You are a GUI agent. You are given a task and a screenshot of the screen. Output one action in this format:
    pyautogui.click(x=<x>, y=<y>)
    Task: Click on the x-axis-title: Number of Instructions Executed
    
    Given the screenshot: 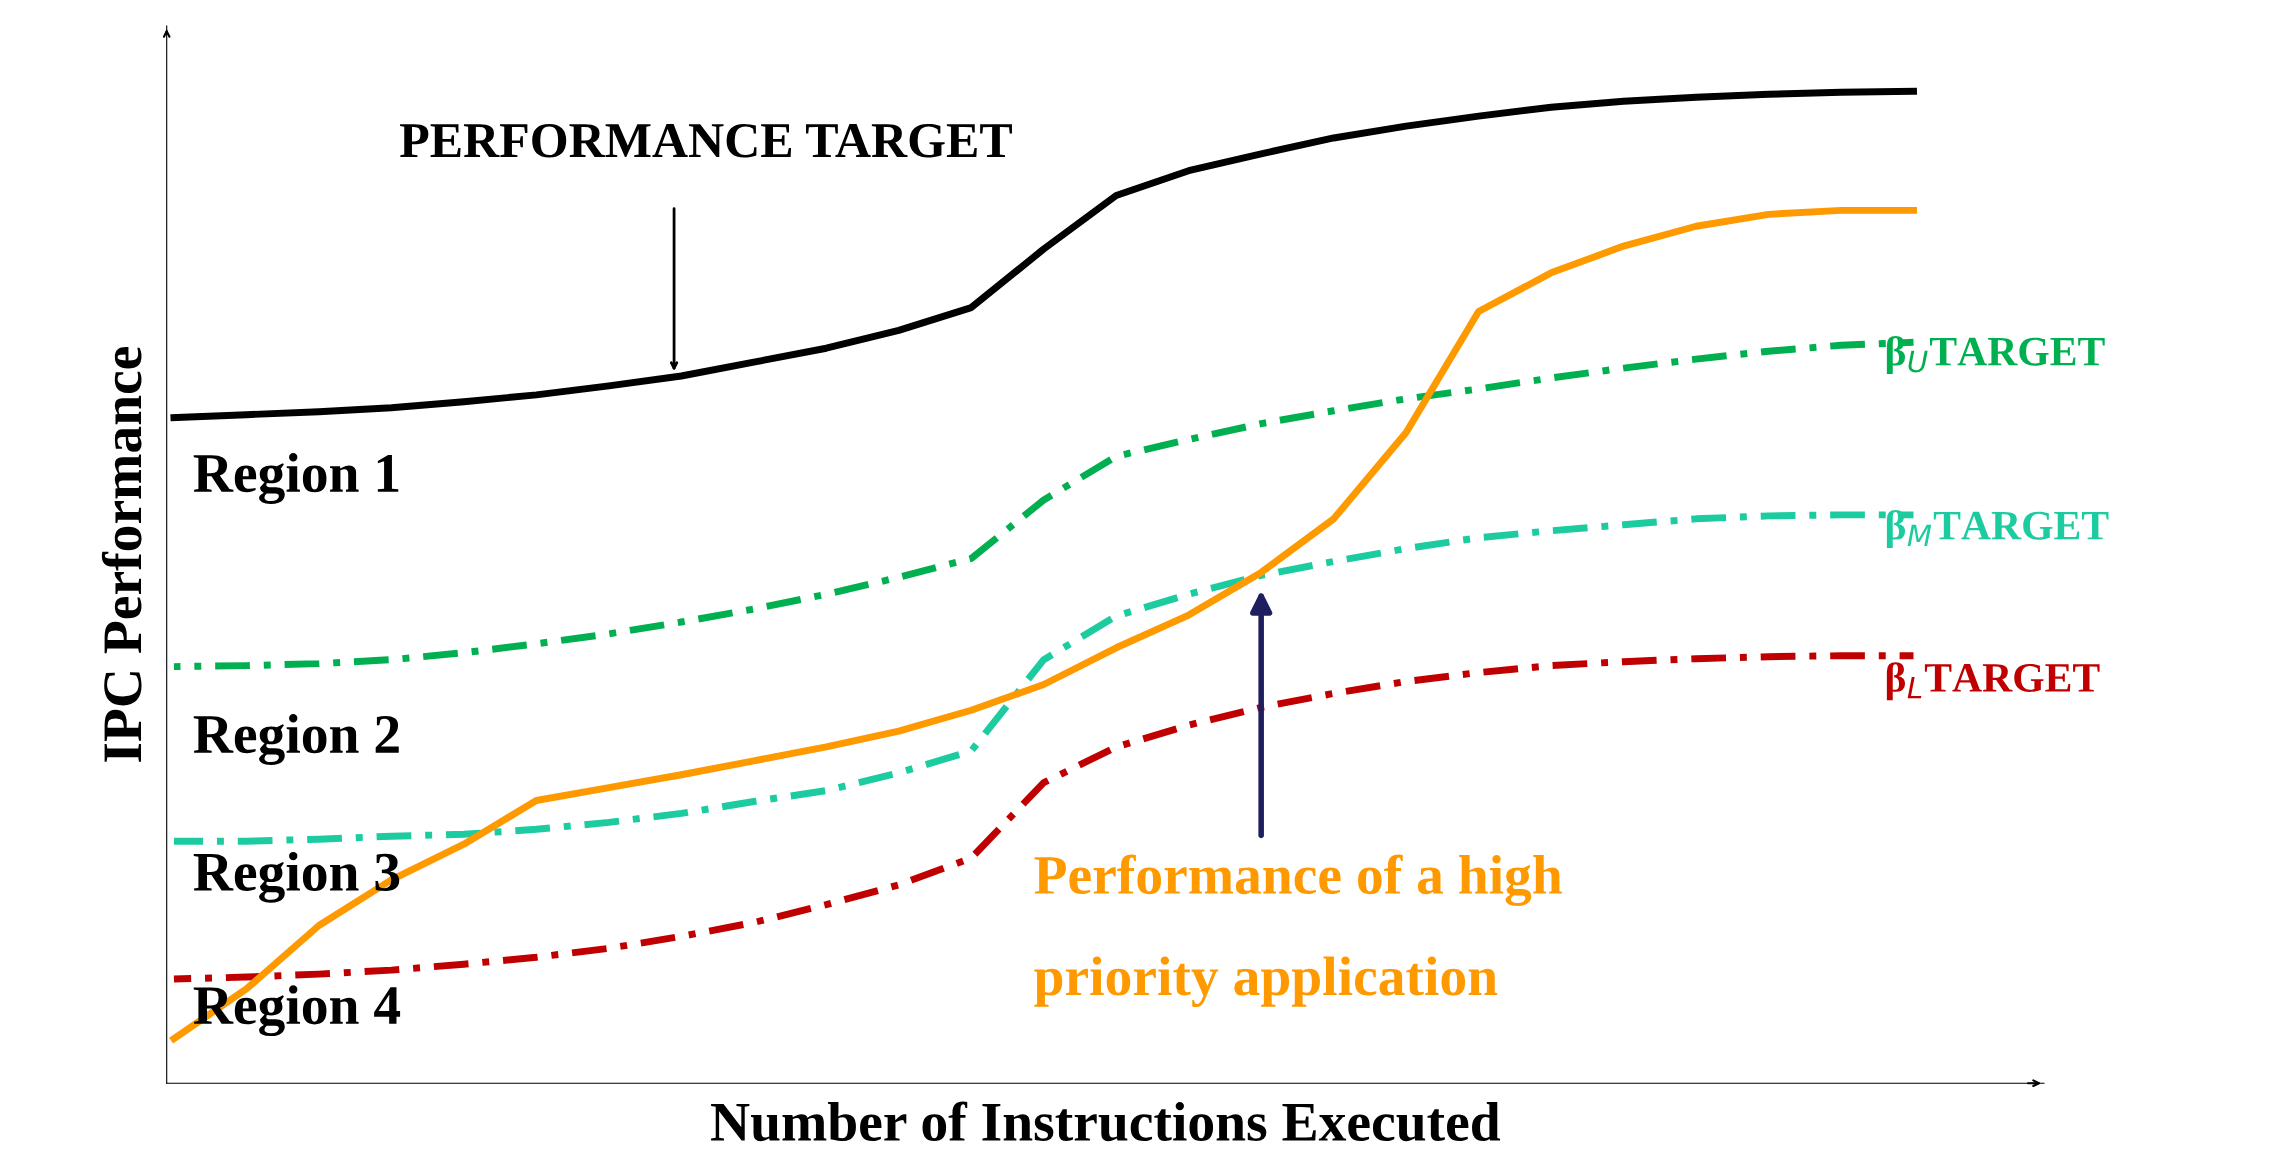 What is the action you would take?
    pyautogui.click(x=1106, y=1121)
    